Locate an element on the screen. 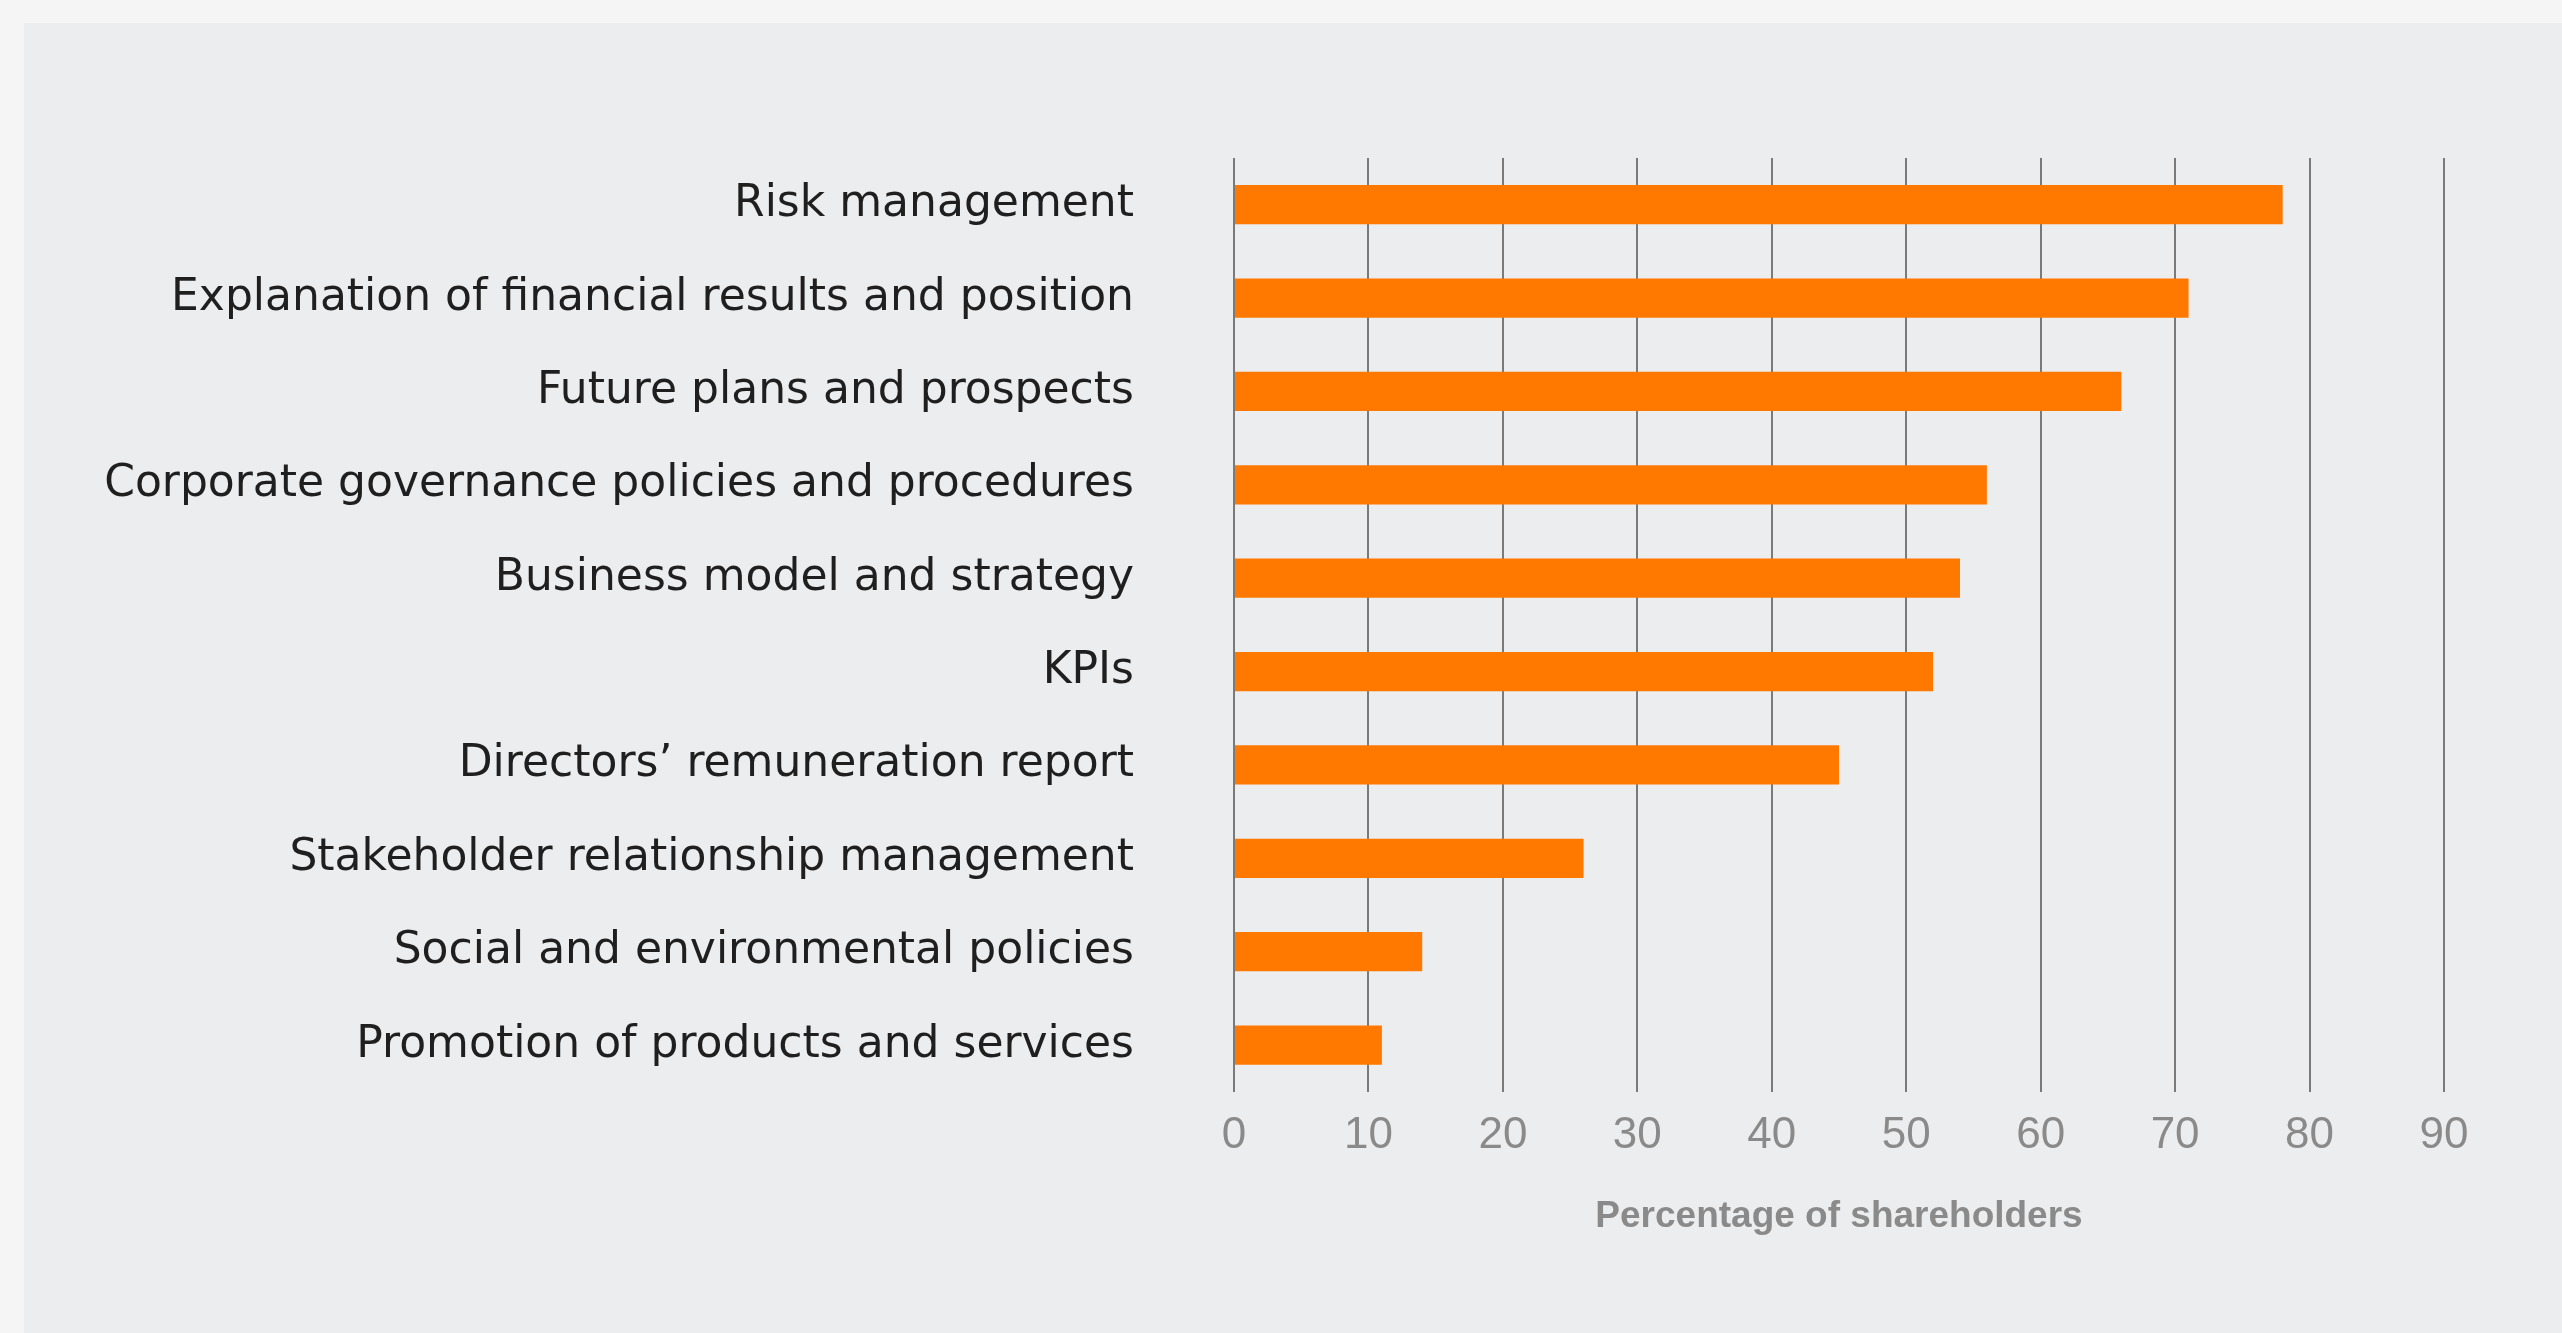 This screenshot has height=1333, width=2562. x-tick-label: 60 is located at coordinates (2041, 1133).